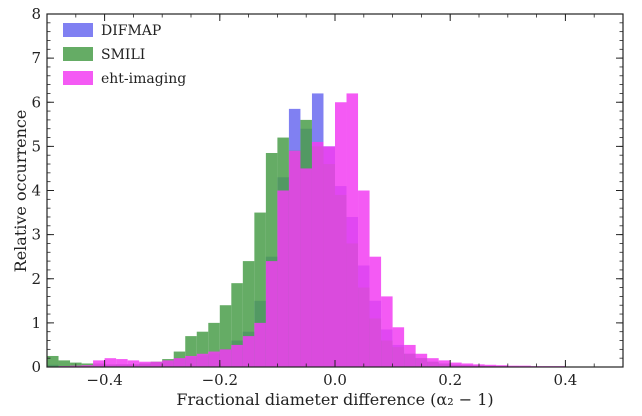 This screenshot has height=416, width=642. What do you see at coordinates (450, 380) in the screenshot?
I see `x-tick-label: 0.2` at bounding box center [450, 380].